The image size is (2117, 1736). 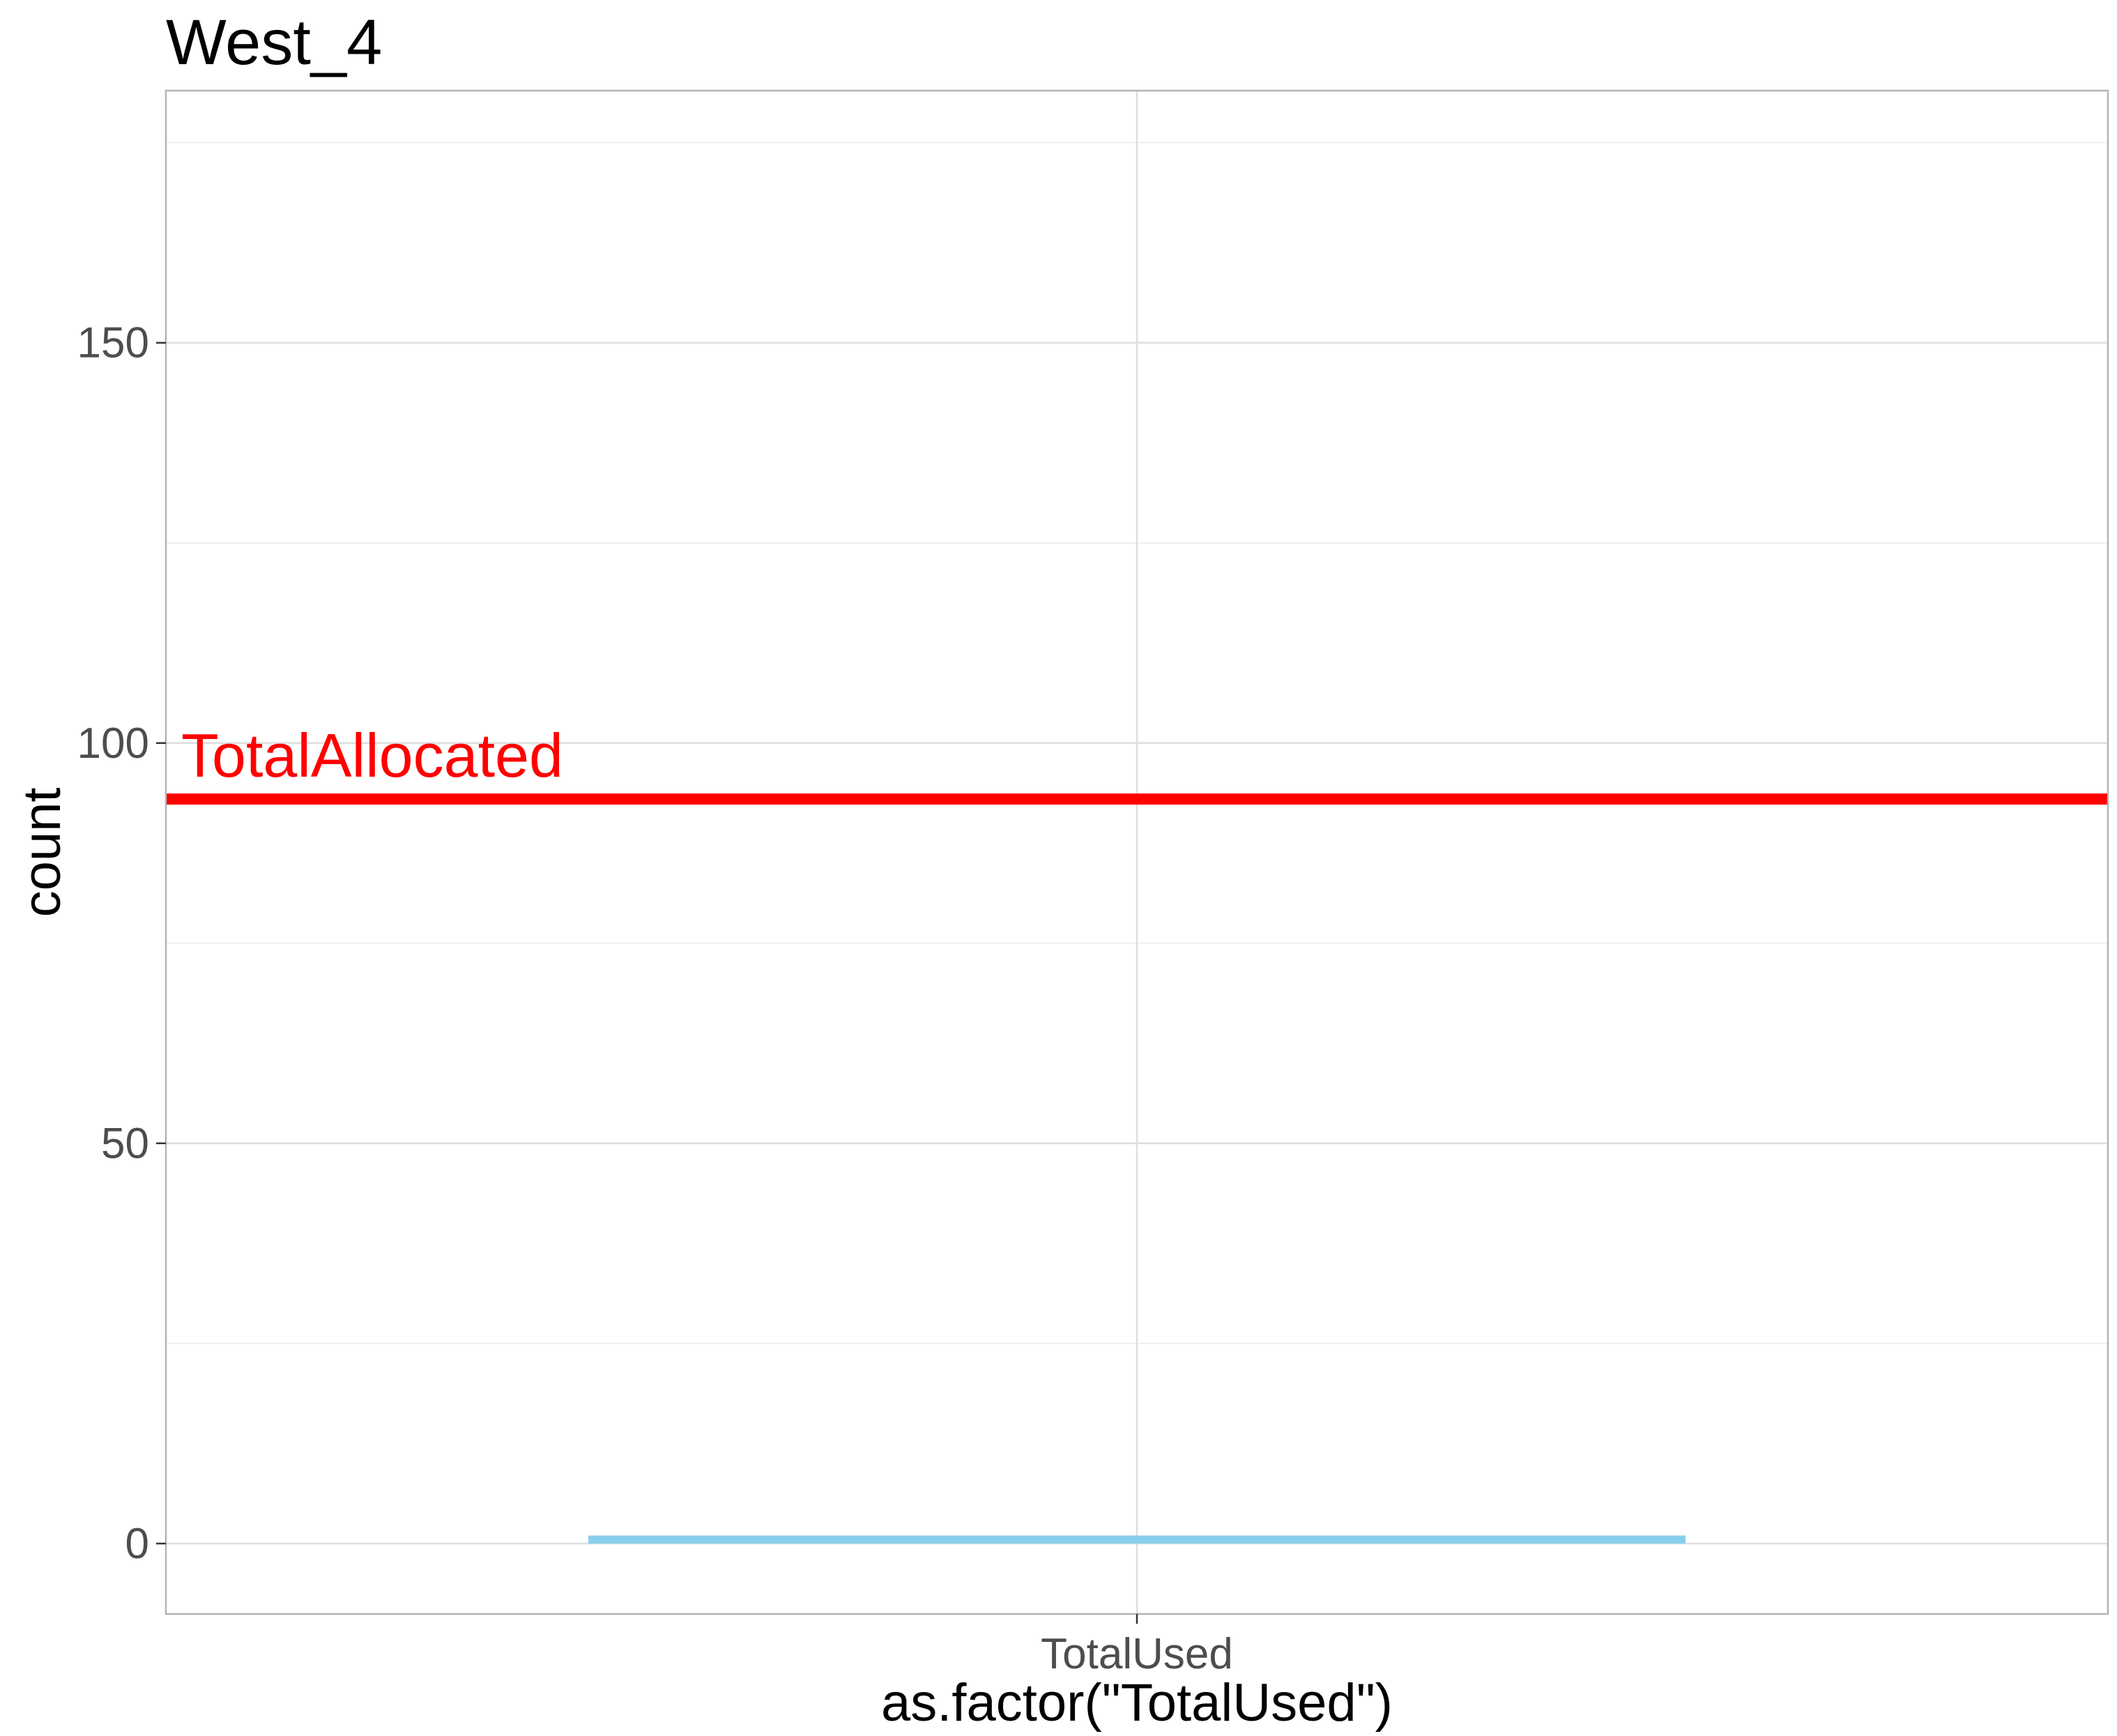 I want to click on y-axis-ticks: 0 50 100 150, so click(x=121, y=944).